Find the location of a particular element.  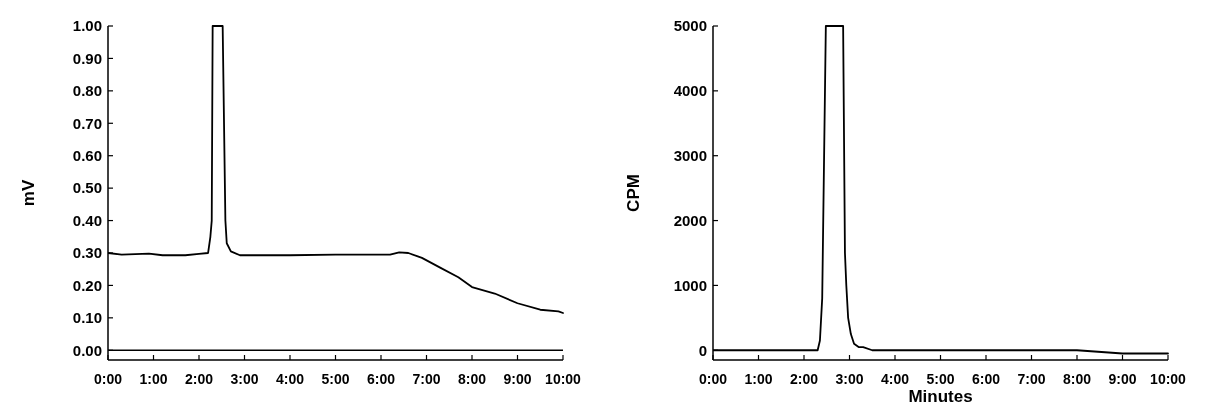

y-tick-label: 0 is located at coordinates (702, 350).